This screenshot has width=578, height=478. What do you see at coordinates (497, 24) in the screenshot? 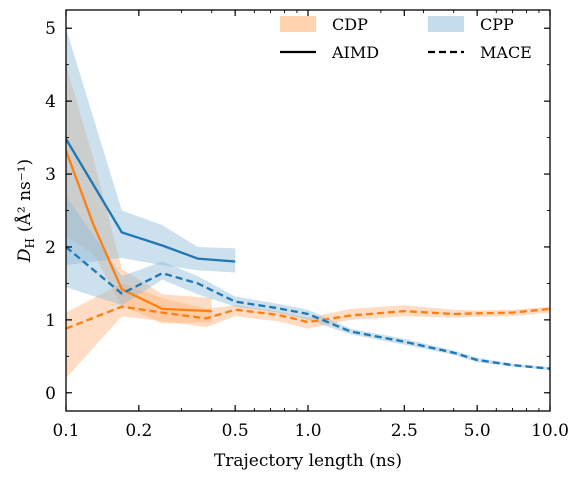
I see `legend-label: CPP` at bounding box center [497, 24].